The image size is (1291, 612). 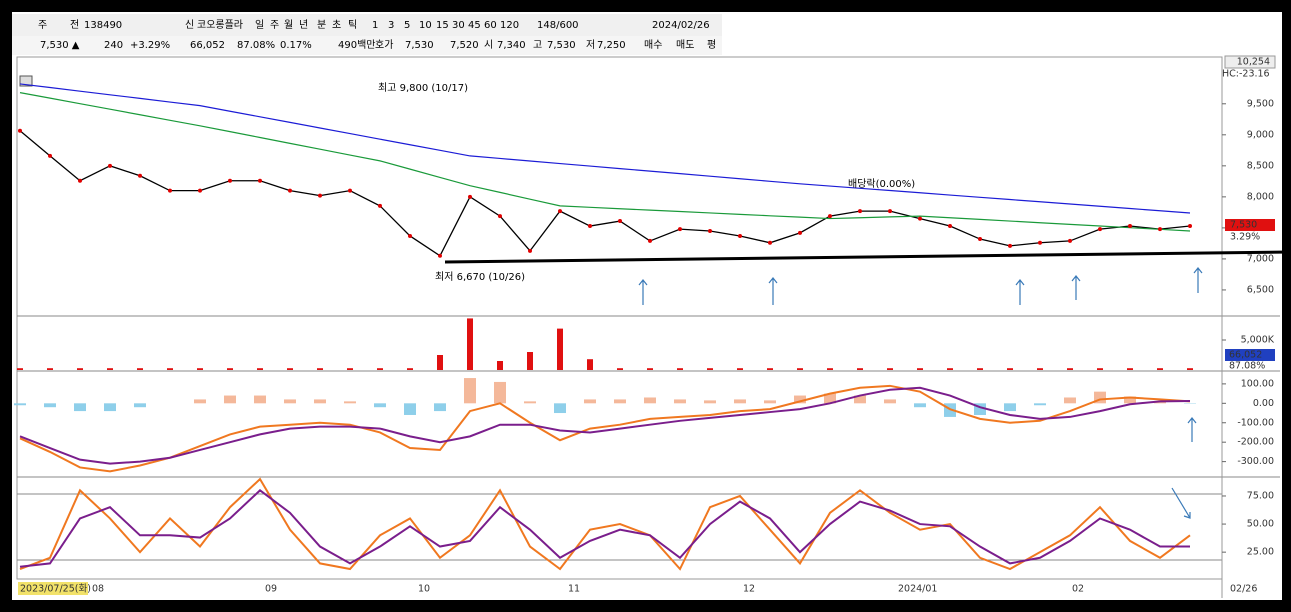 What do you see at coordinates (509, 25) in the screenshot?
I see `toolbar-item: 120` at bounding box center [509, 25].